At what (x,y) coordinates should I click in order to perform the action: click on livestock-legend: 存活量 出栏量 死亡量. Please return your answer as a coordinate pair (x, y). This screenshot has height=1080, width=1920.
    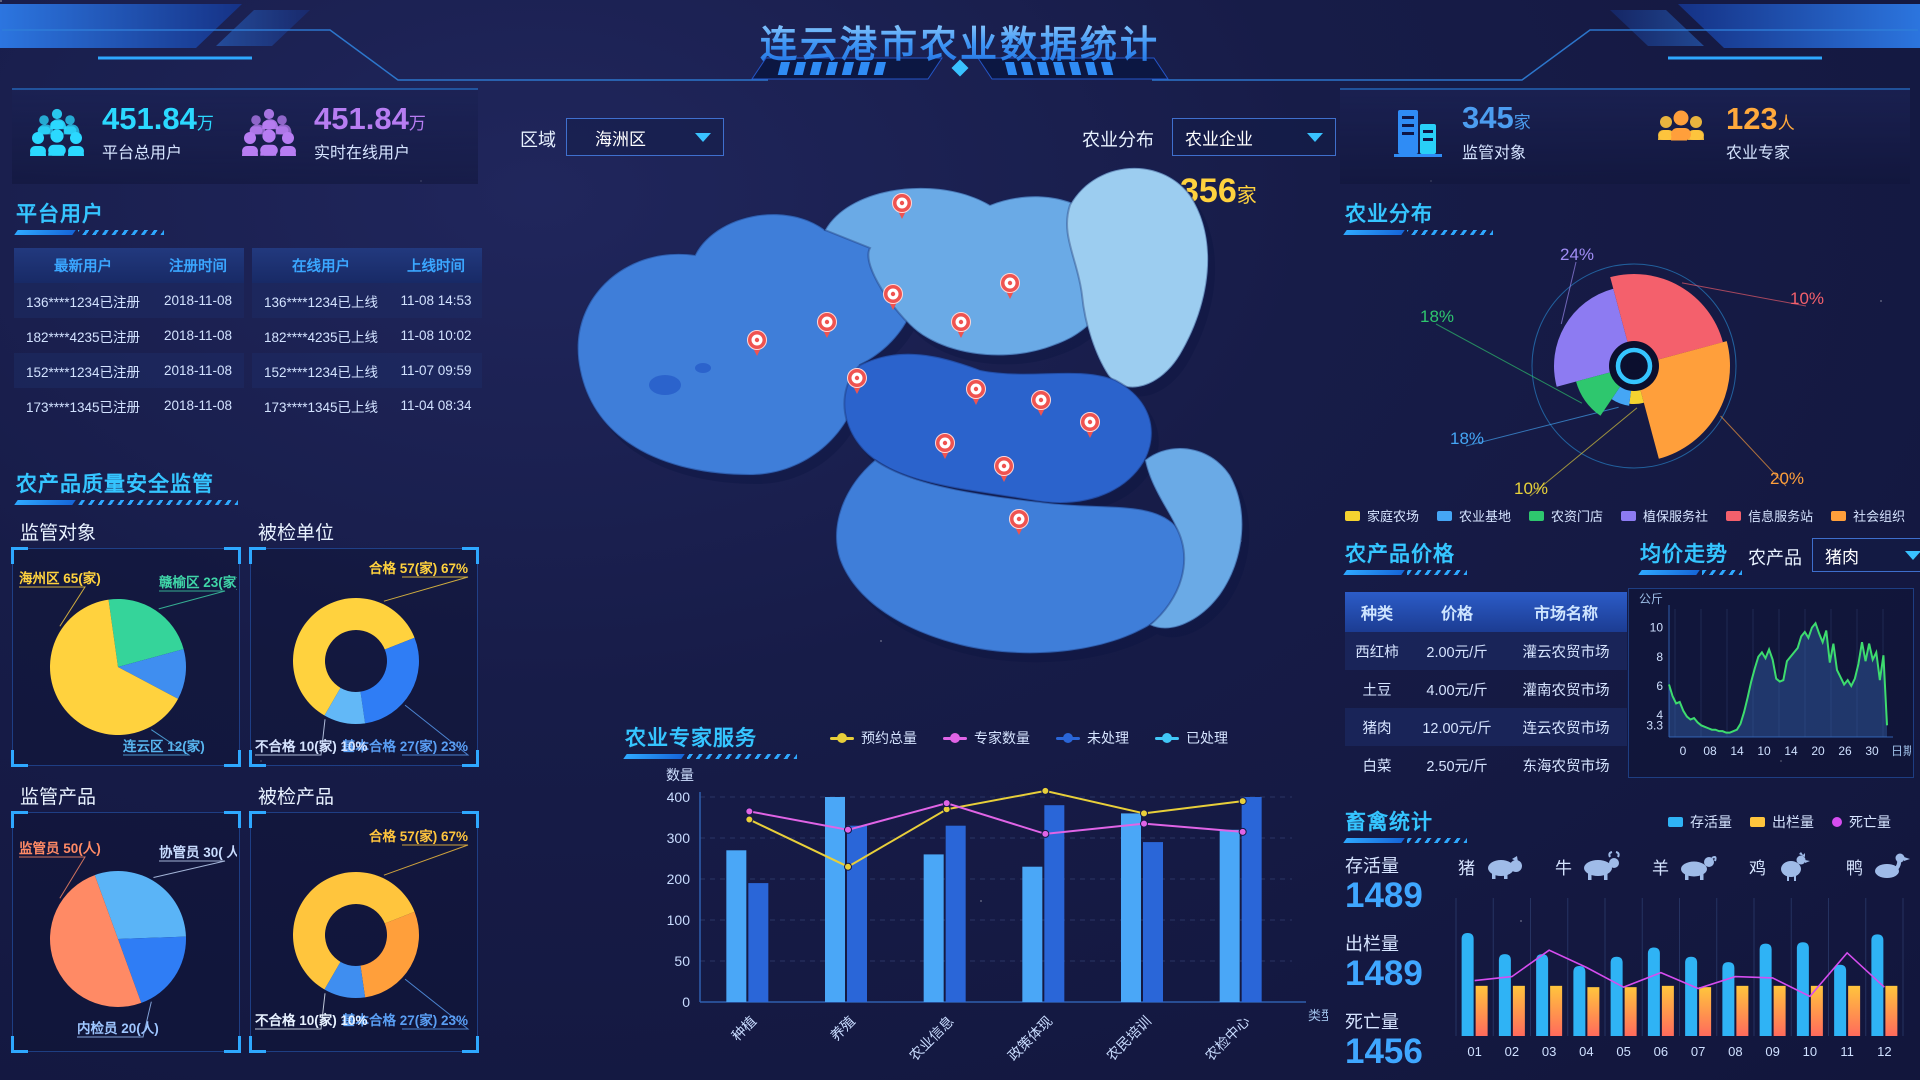
    Looking at the image, I should click on (1779, 822).